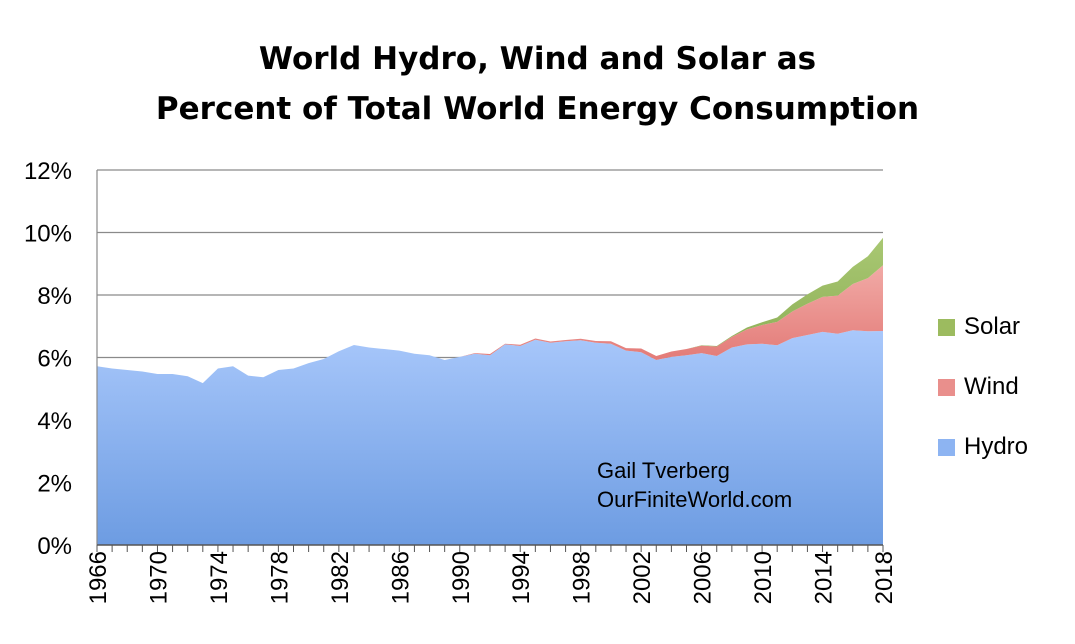  Describe the element at coordinates (663, 470) in the screenshot. I see `annotation-author: Gail Tverberg` at that location.